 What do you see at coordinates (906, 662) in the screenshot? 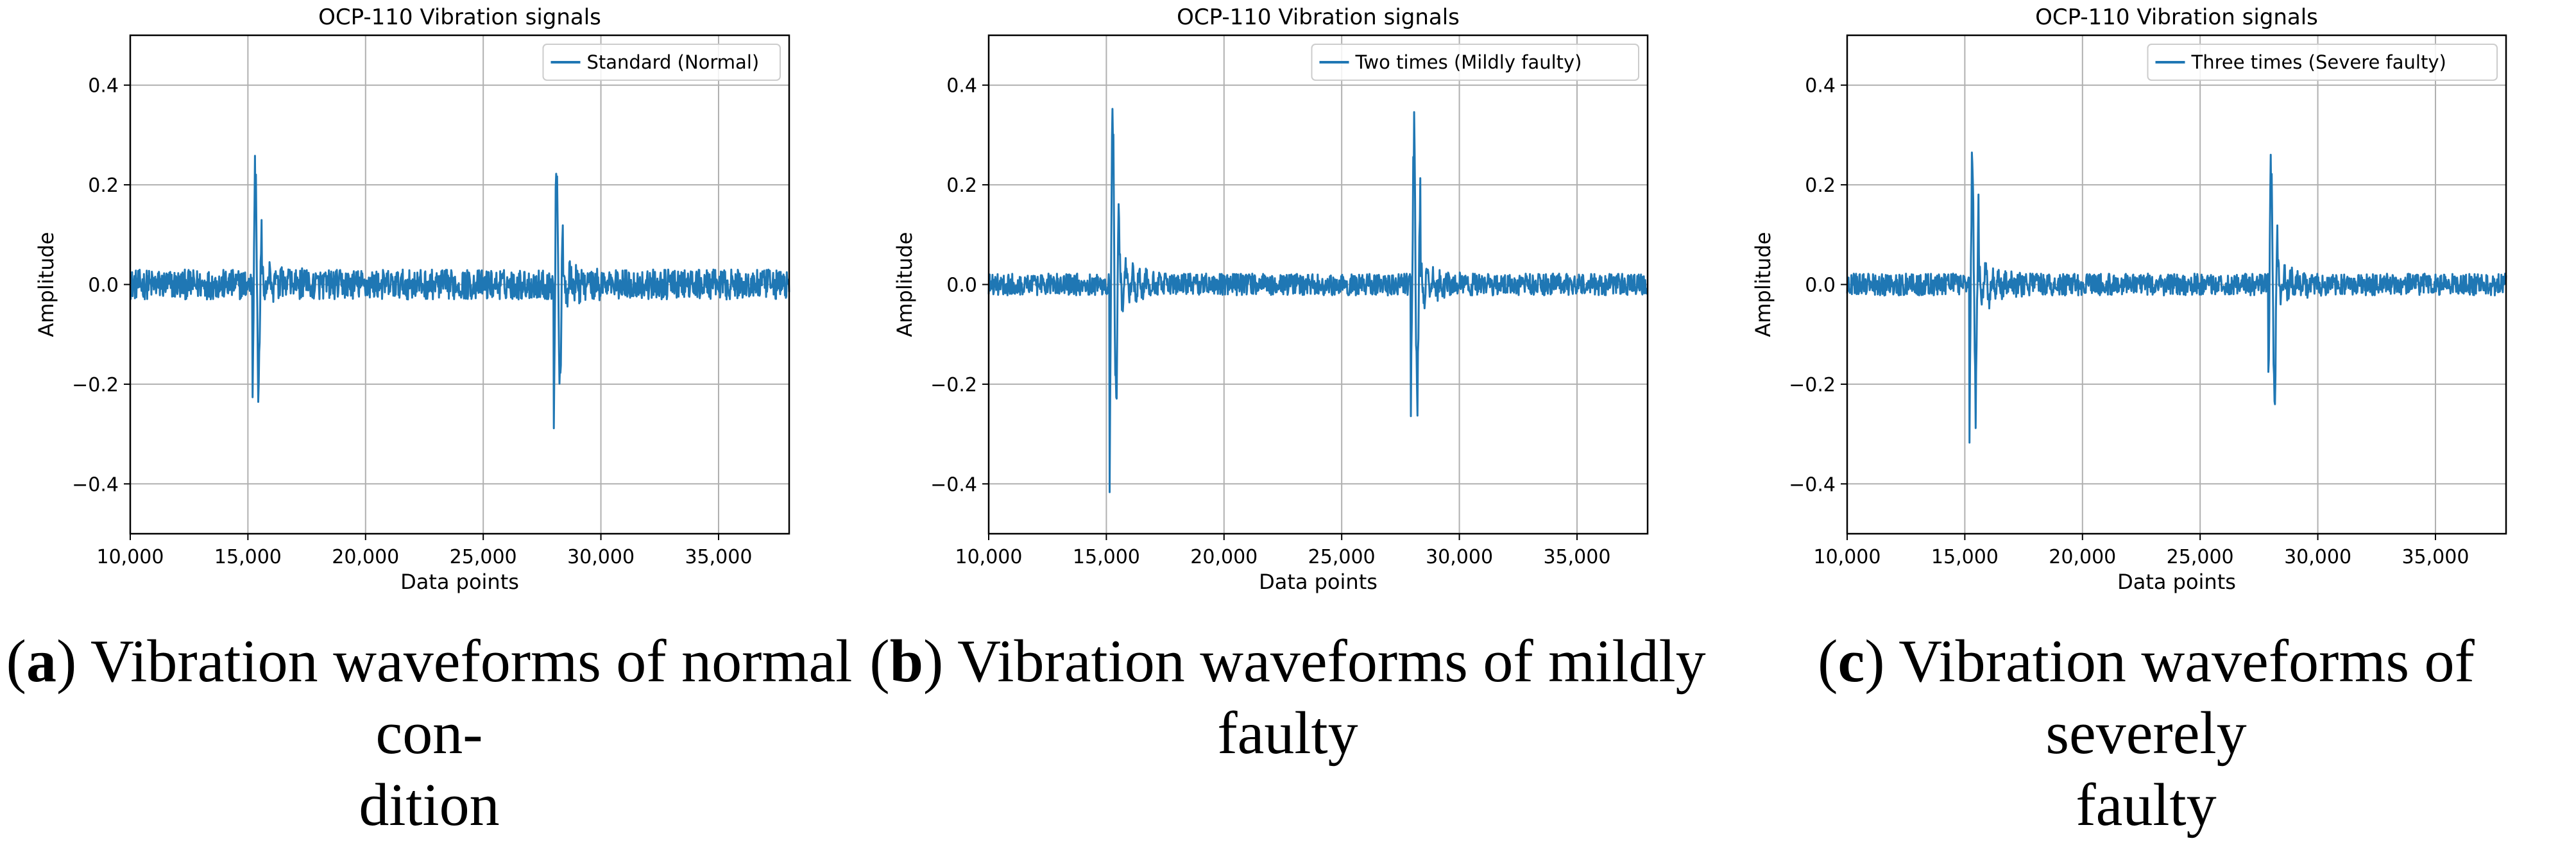
I see `caption-letter: b` at bounding box center [906, 662].